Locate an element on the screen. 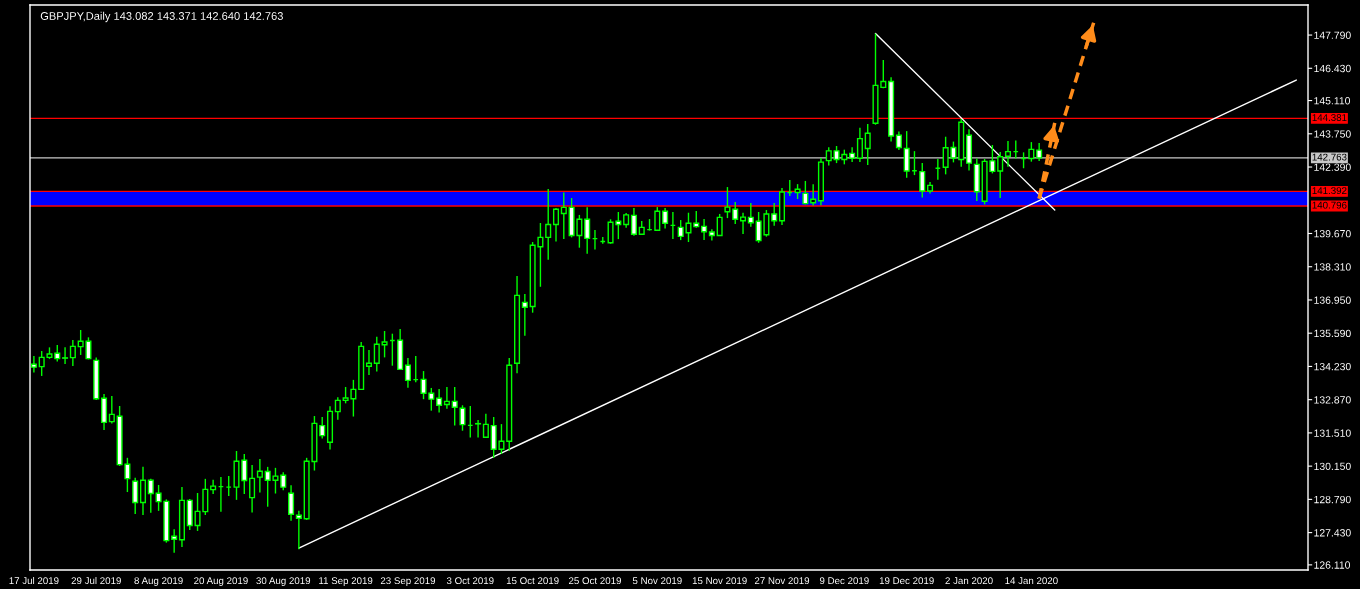 The width and height of the screenshot is (1360, 589). y-tick-label: 142.390 is located at coordinates (1332, 167).